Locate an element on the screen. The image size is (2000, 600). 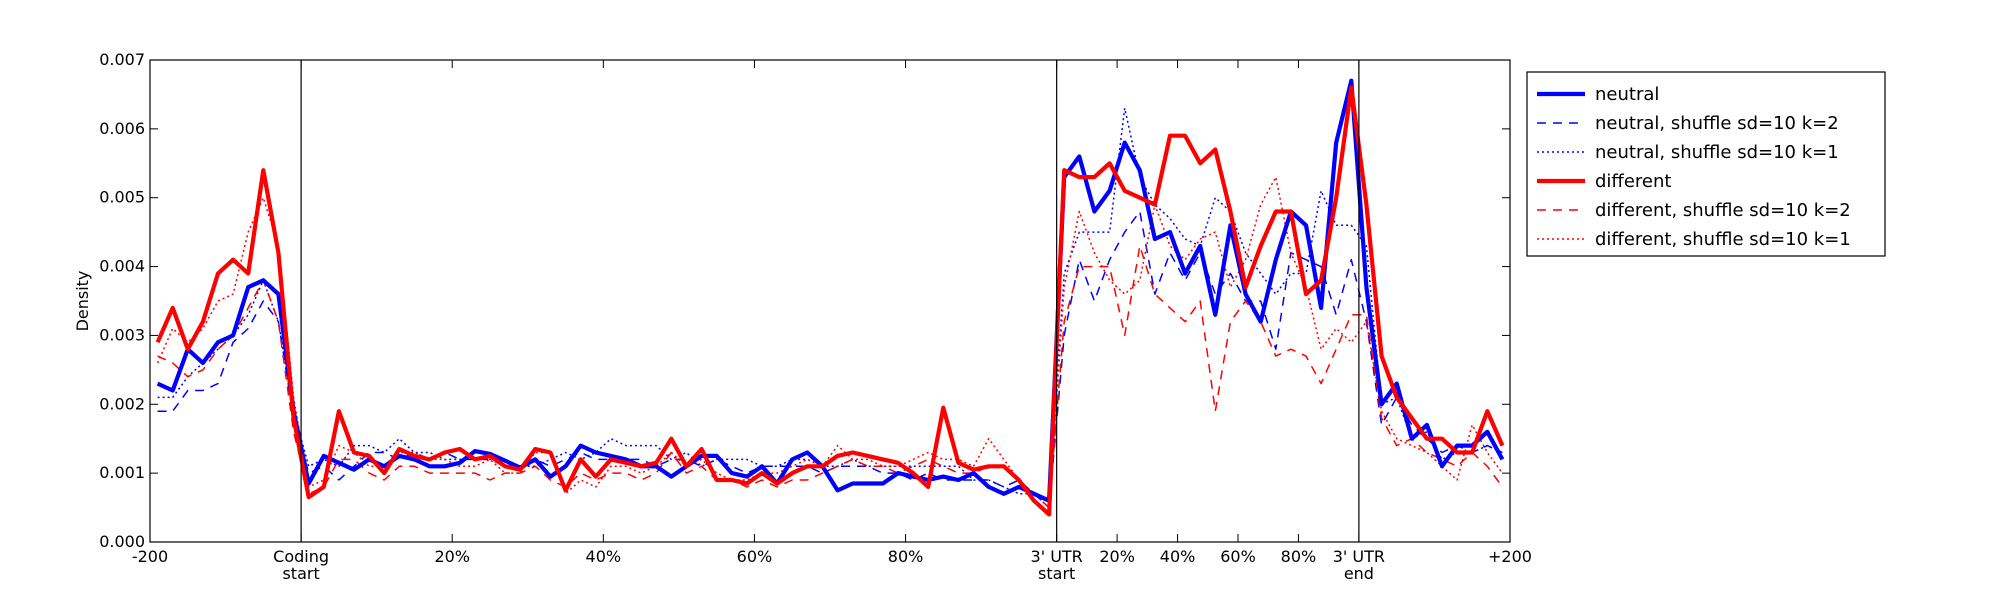
x-tick-label: 3' UTR end is located at coordinates (1359, 565).